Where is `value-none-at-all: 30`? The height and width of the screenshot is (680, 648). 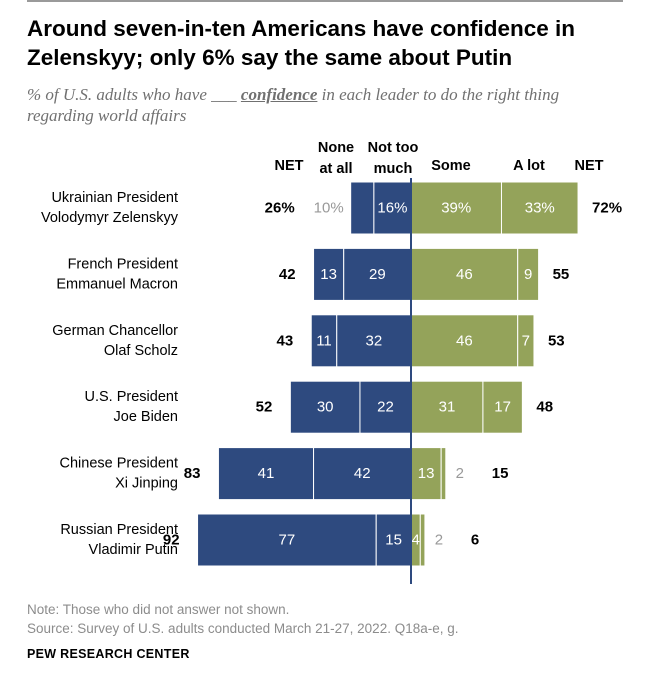
value-none-at-all: 30 is located at coordinates (325, 407).